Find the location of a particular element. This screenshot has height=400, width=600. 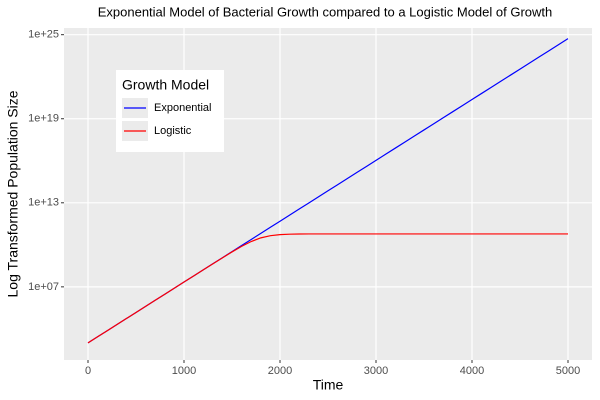

legend-label: Exponential is located at coordinates (183, 108).